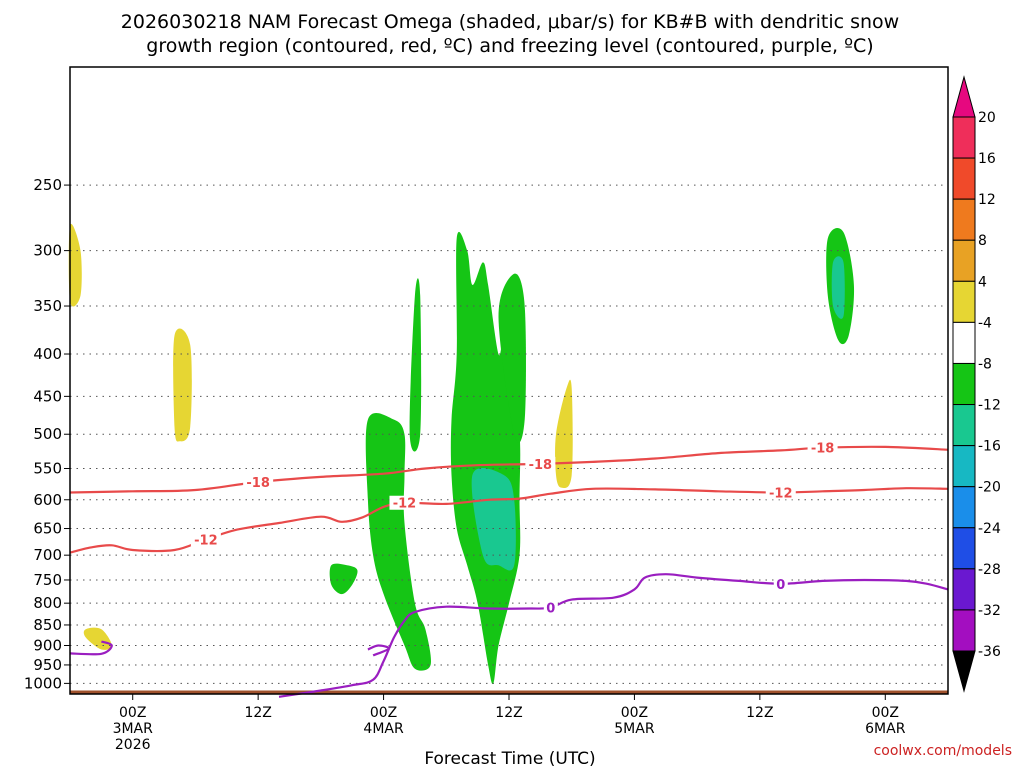 The height and width of the screenshot is (768, 1024). I want to click on contour-label-2-1: -12, so click(206, 540).